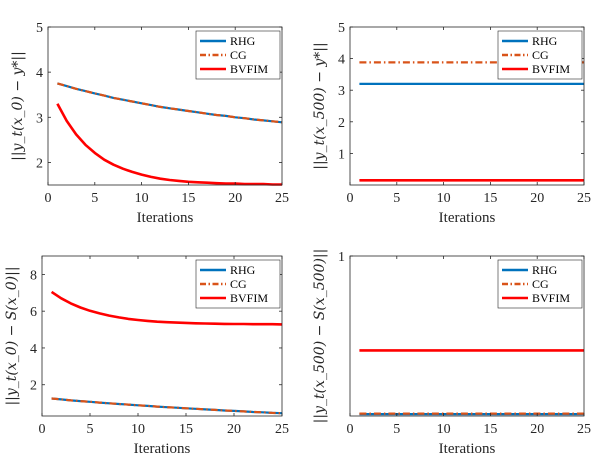 The image size is (592, 468). I want to click on y-tick-label: 6, so click(33, 312).